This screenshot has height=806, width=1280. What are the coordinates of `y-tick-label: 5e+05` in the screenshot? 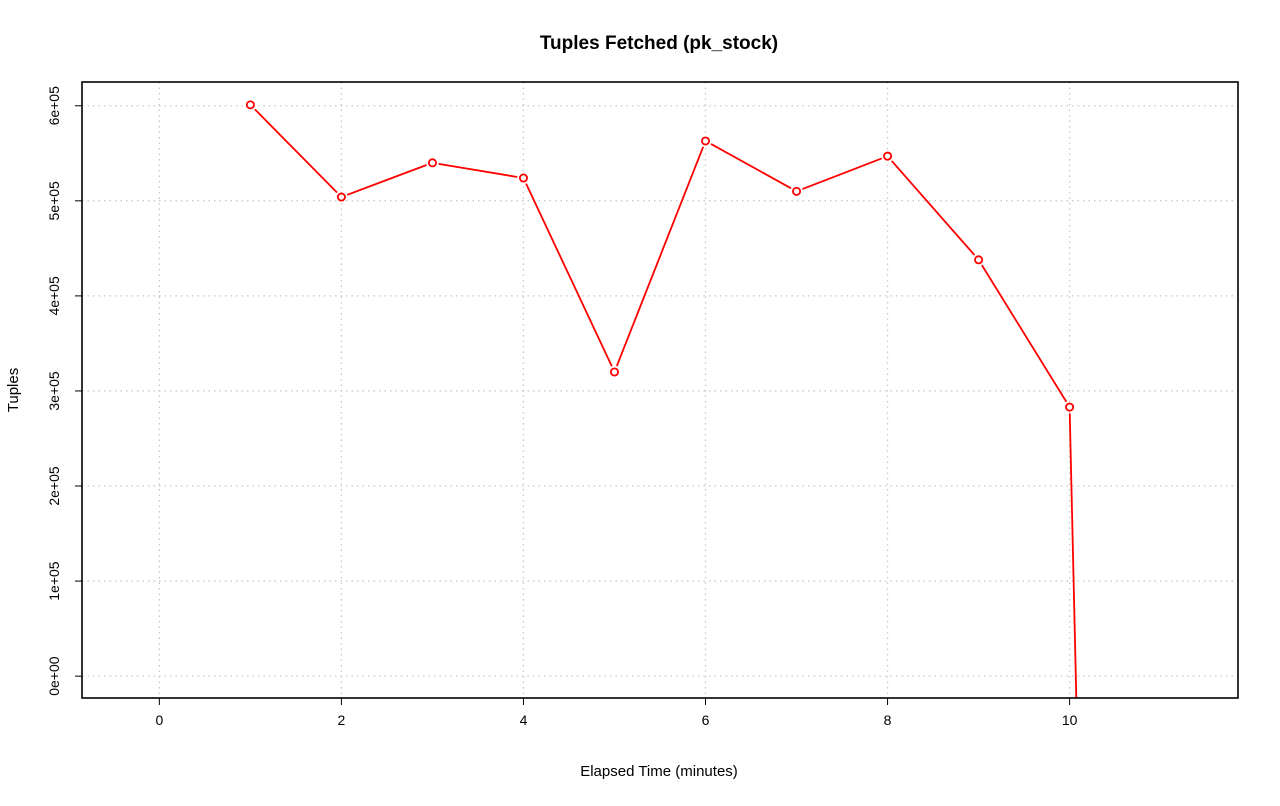 It's located at (54, 201).